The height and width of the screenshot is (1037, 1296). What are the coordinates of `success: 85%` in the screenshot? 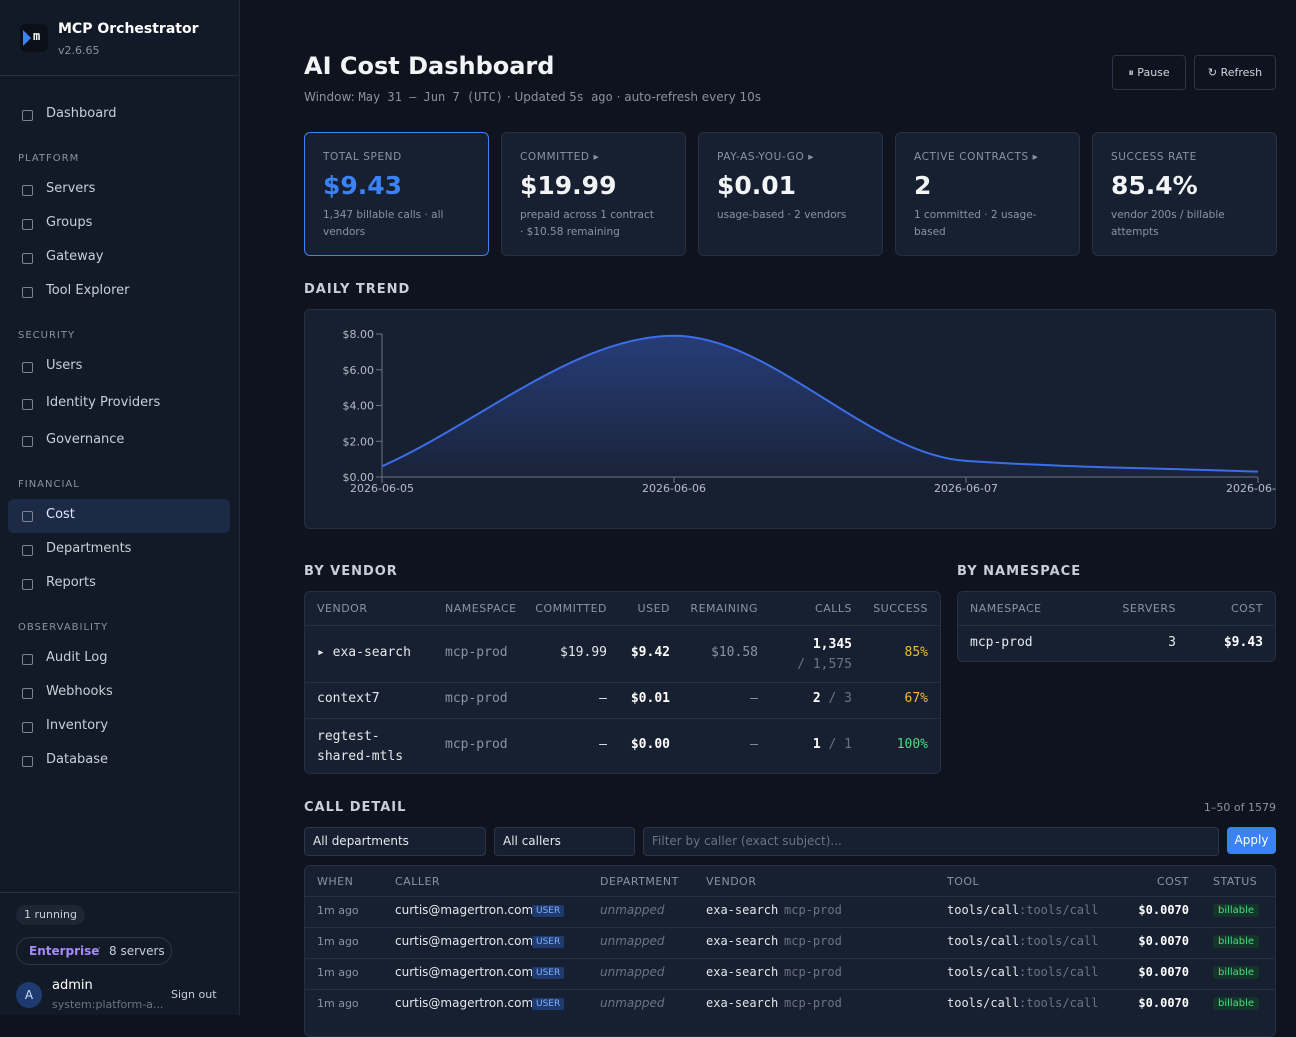 It's located at (916, 652).